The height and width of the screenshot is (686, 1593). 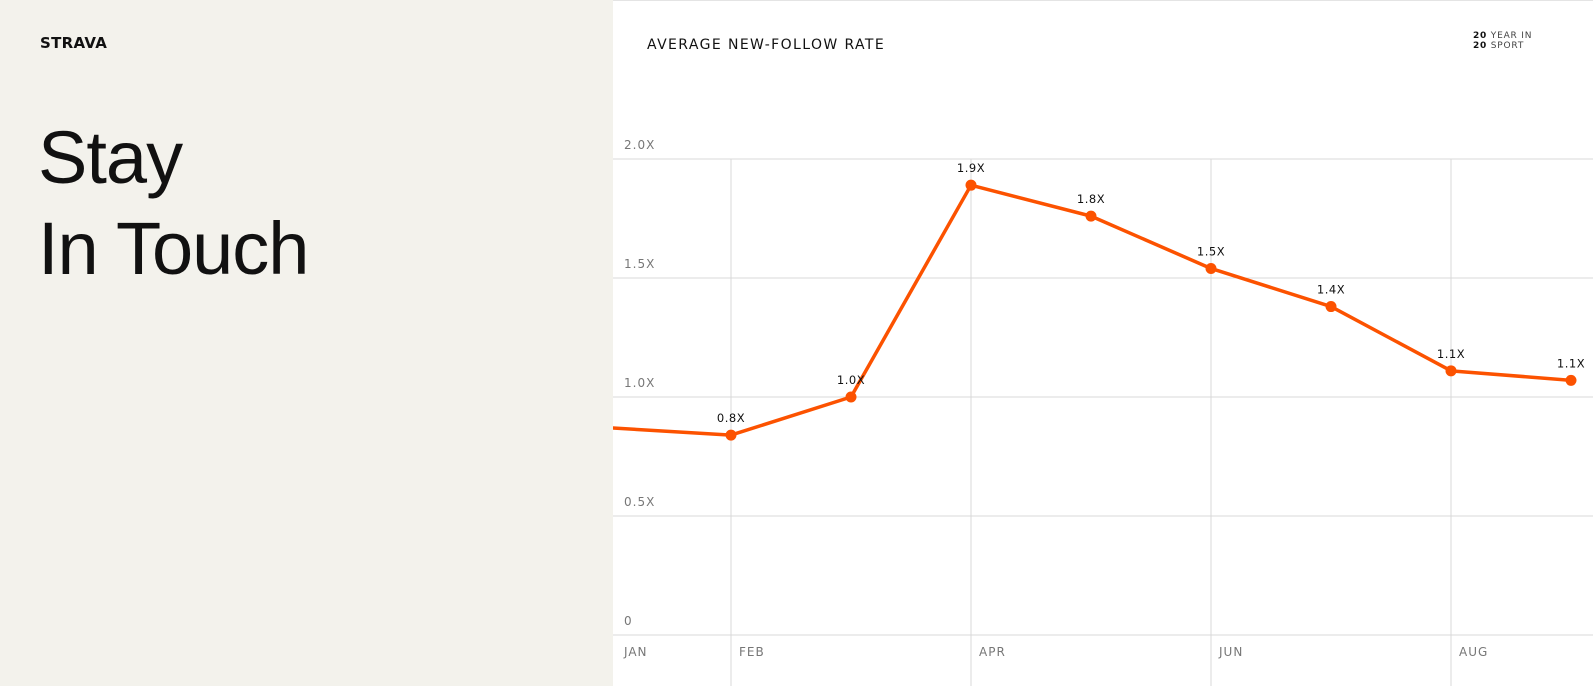 What do you see at coordinates (639, 145) in the screenshot?
I see `y-tick-label: 2.0X` at bounding box center [639, 145].